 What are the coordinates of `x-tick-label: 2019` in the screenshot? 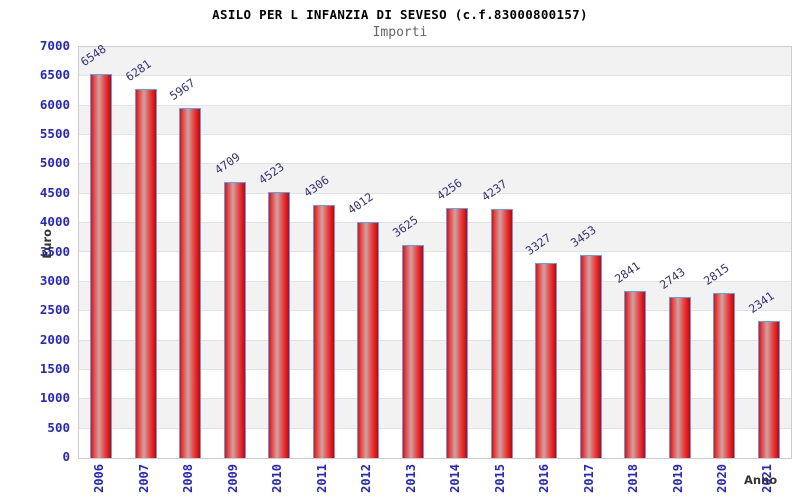 It's located at (677, 478).